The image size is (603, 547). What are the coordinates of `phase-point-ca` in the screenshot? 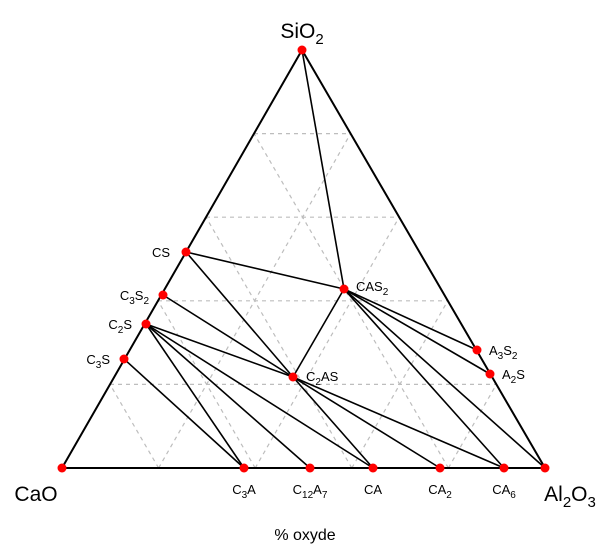 It's located at (373, 468).